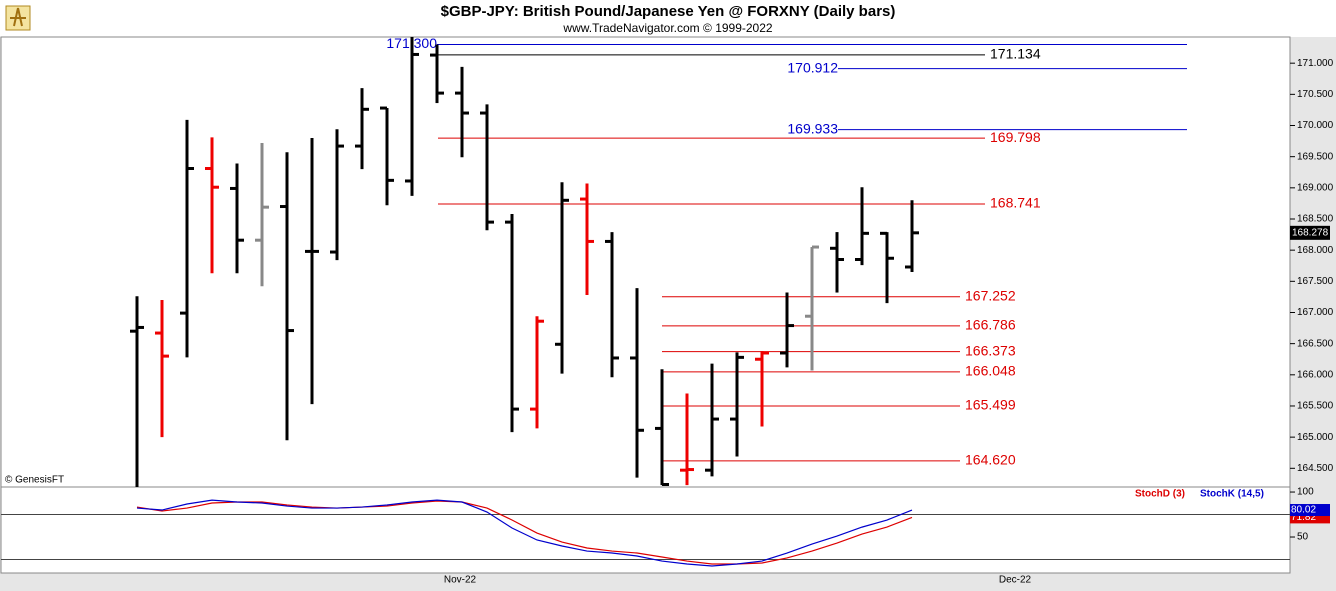  I want to click on value-label: 80.02, so click(1303, 510).